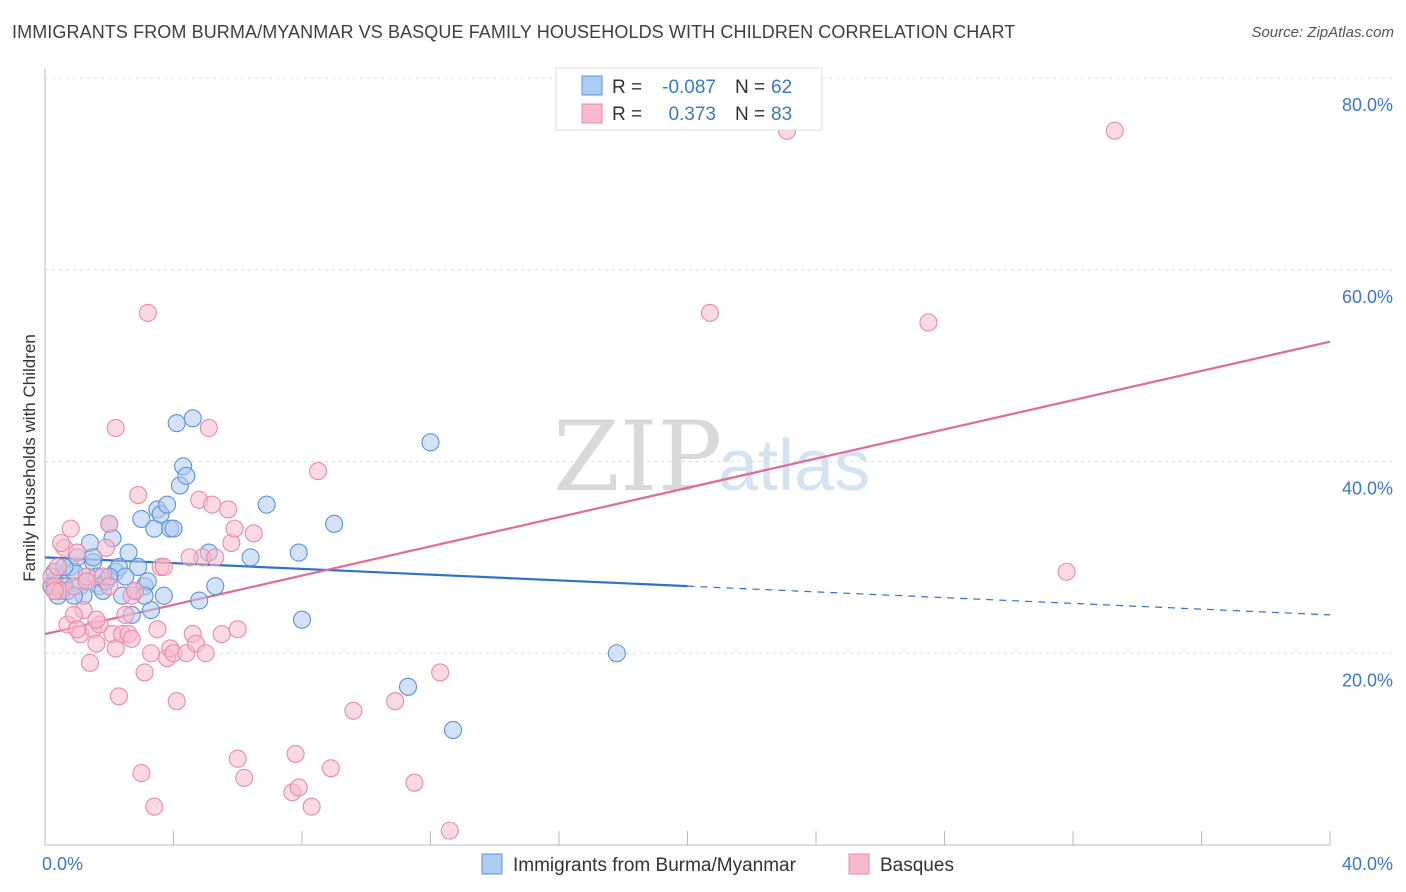  I want to click on watermark-zip: ZIP, so click(637, 457).